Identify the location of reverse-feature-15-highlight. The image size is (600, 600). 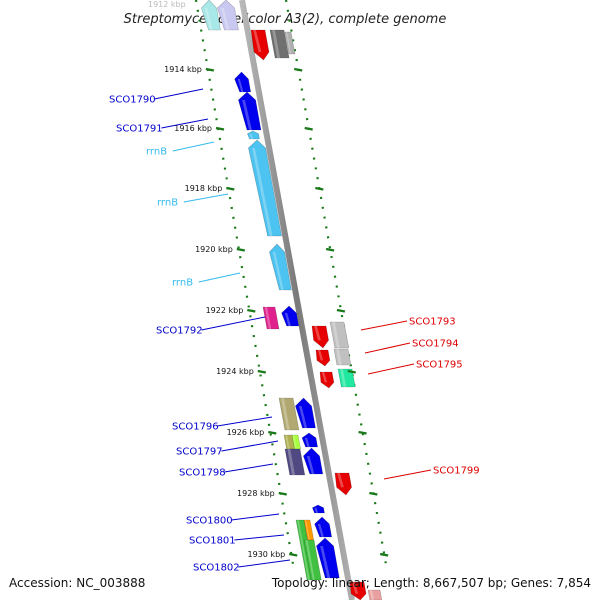
(291, 462).